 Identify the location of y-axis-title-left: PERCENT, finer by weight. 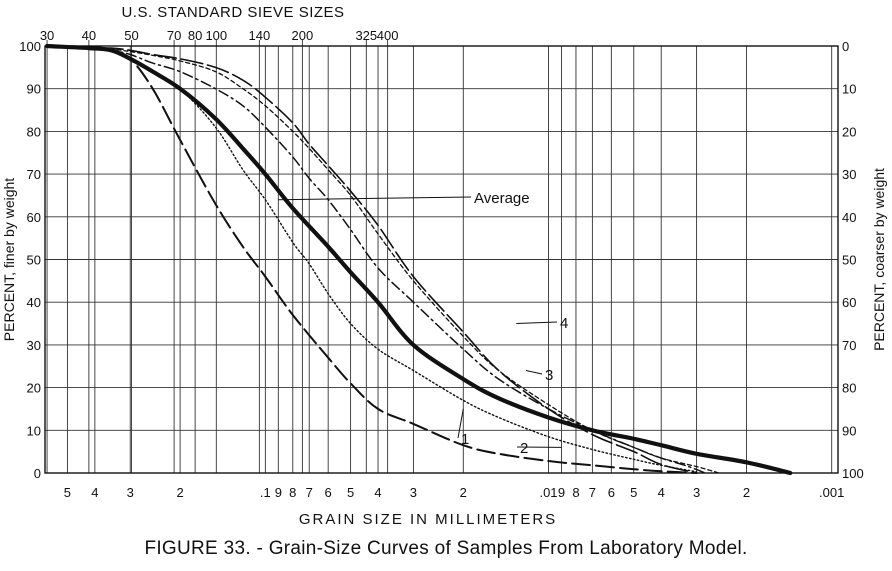
(9, 260).